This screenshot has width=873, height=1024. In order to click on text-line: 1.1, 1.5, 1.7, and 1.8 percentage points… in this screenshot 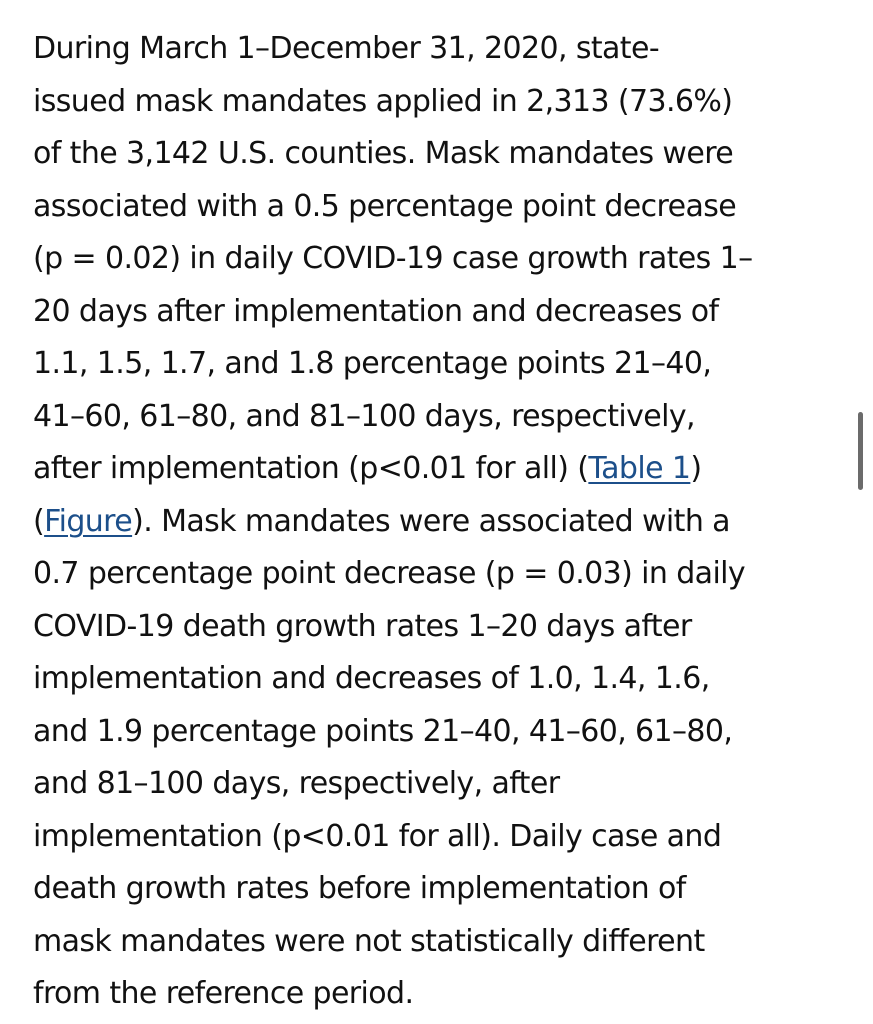, I will do `click(372, 363)`.